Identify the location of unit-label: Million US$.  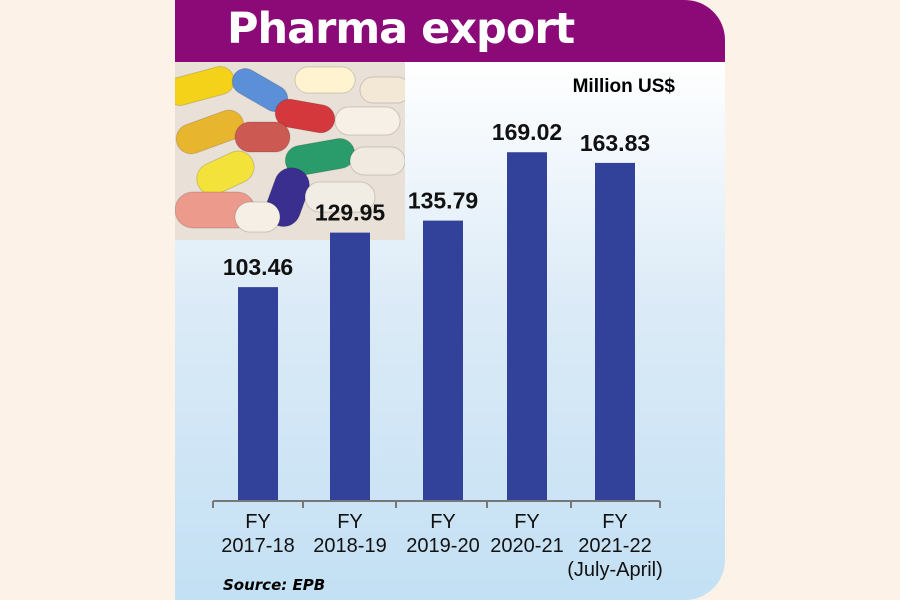
(623, 86).